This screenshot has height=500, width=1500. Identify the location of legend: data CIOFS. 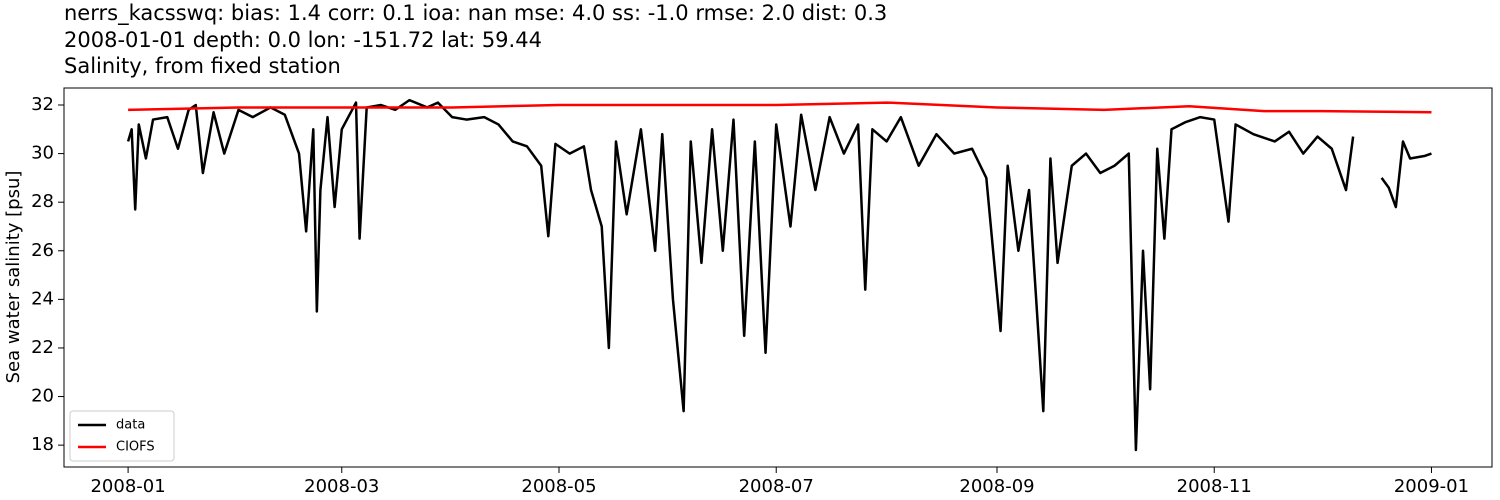
(122, 436).